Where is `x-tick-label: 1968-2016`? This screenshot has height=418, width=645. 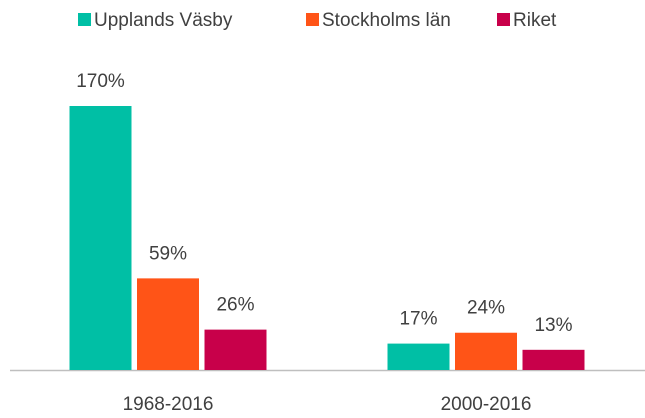 x-tick-label: 1968-2016 is located at coordinates (168, 404).